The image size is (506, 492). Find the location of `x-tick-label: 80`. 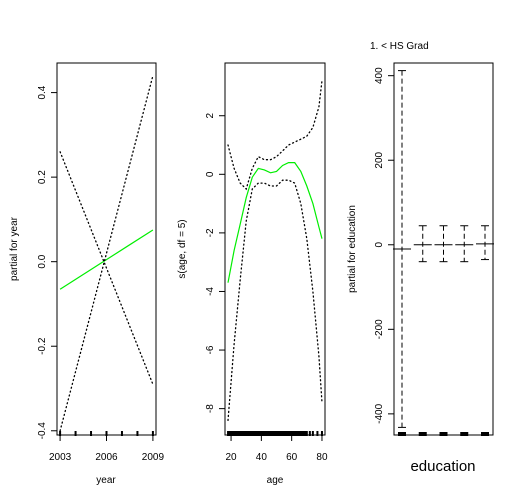

x-tick-label: 80 is located at coordinates (322, 457).